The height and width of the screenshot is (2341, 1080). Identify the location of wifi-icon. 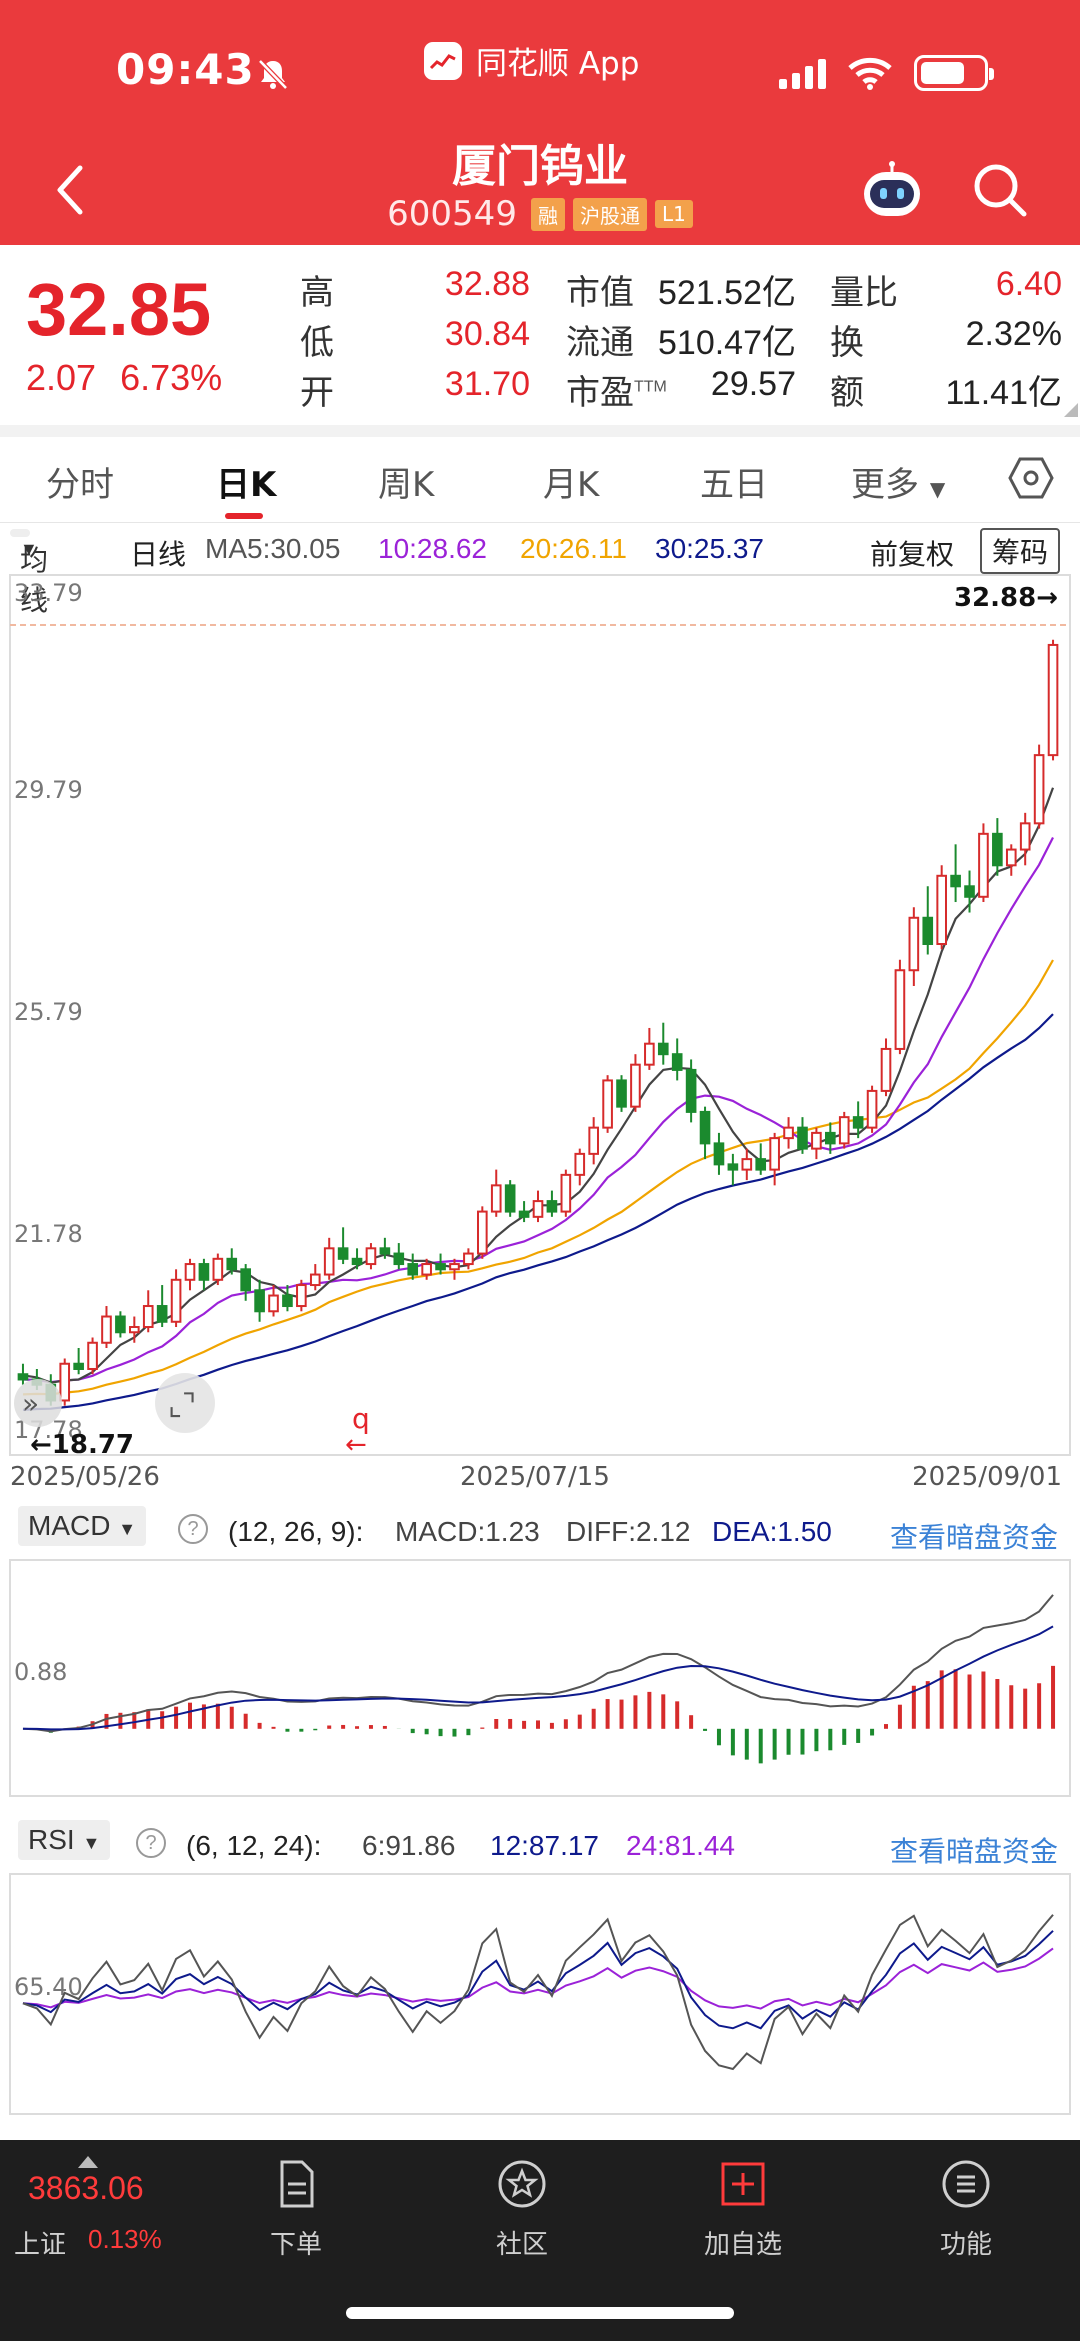
(870, 73).